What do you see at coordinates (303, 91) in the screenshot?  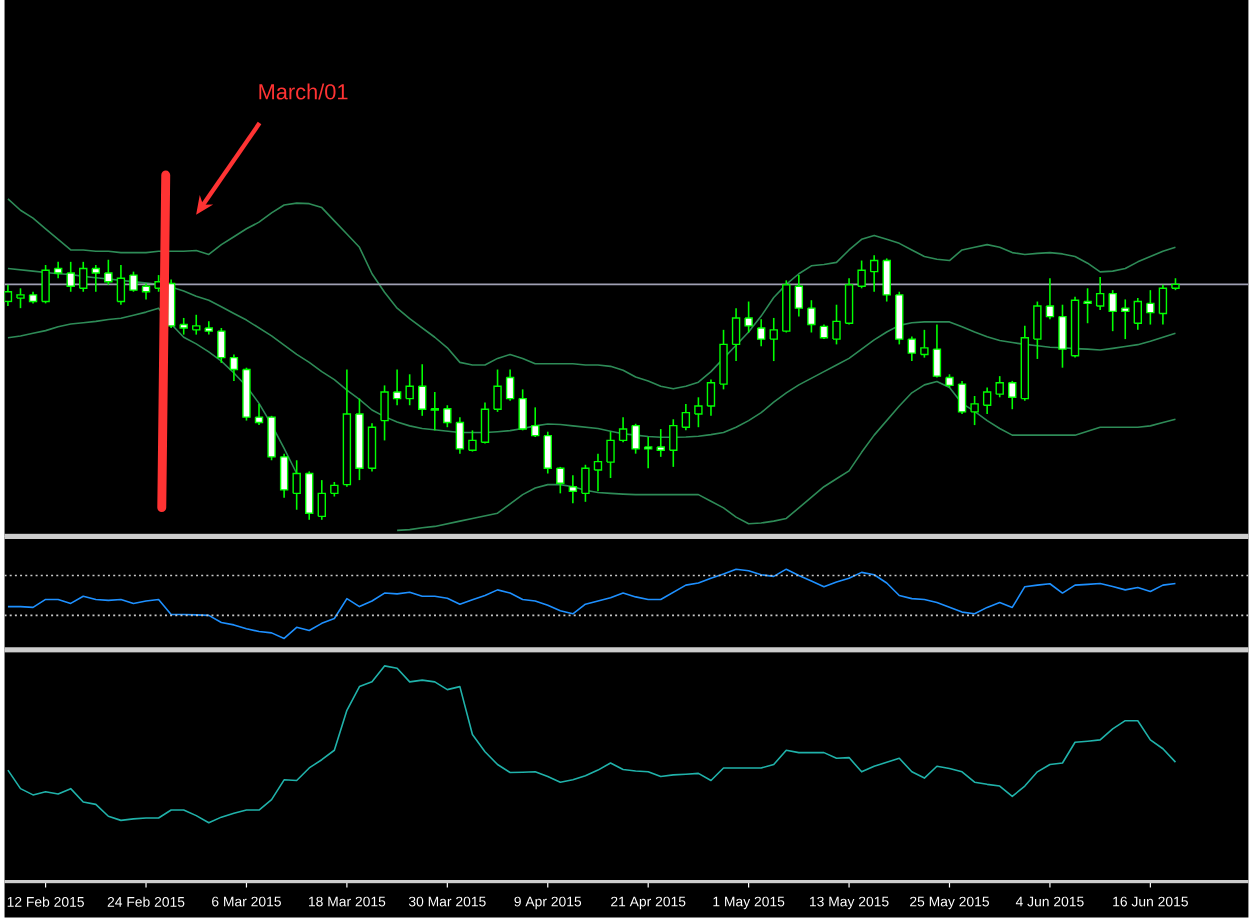 I see `text: March/01` at bounding box center [303, 91].